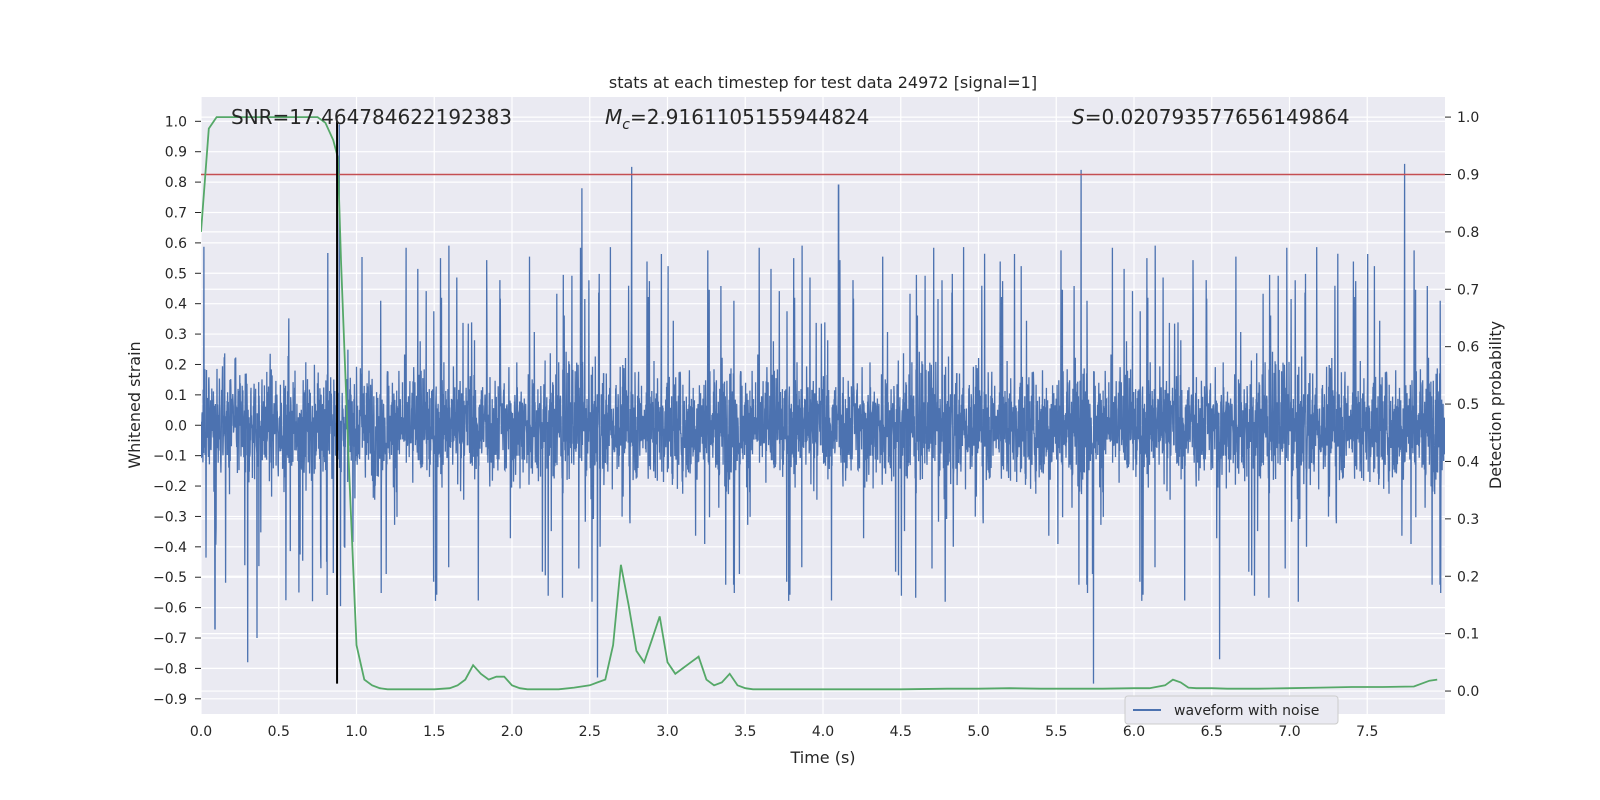 This screenshot has width=1600, height=800. Describe the element at coordinates (170, 548) in the screenshot. I see `y-tick-label: −0.4` at that location.